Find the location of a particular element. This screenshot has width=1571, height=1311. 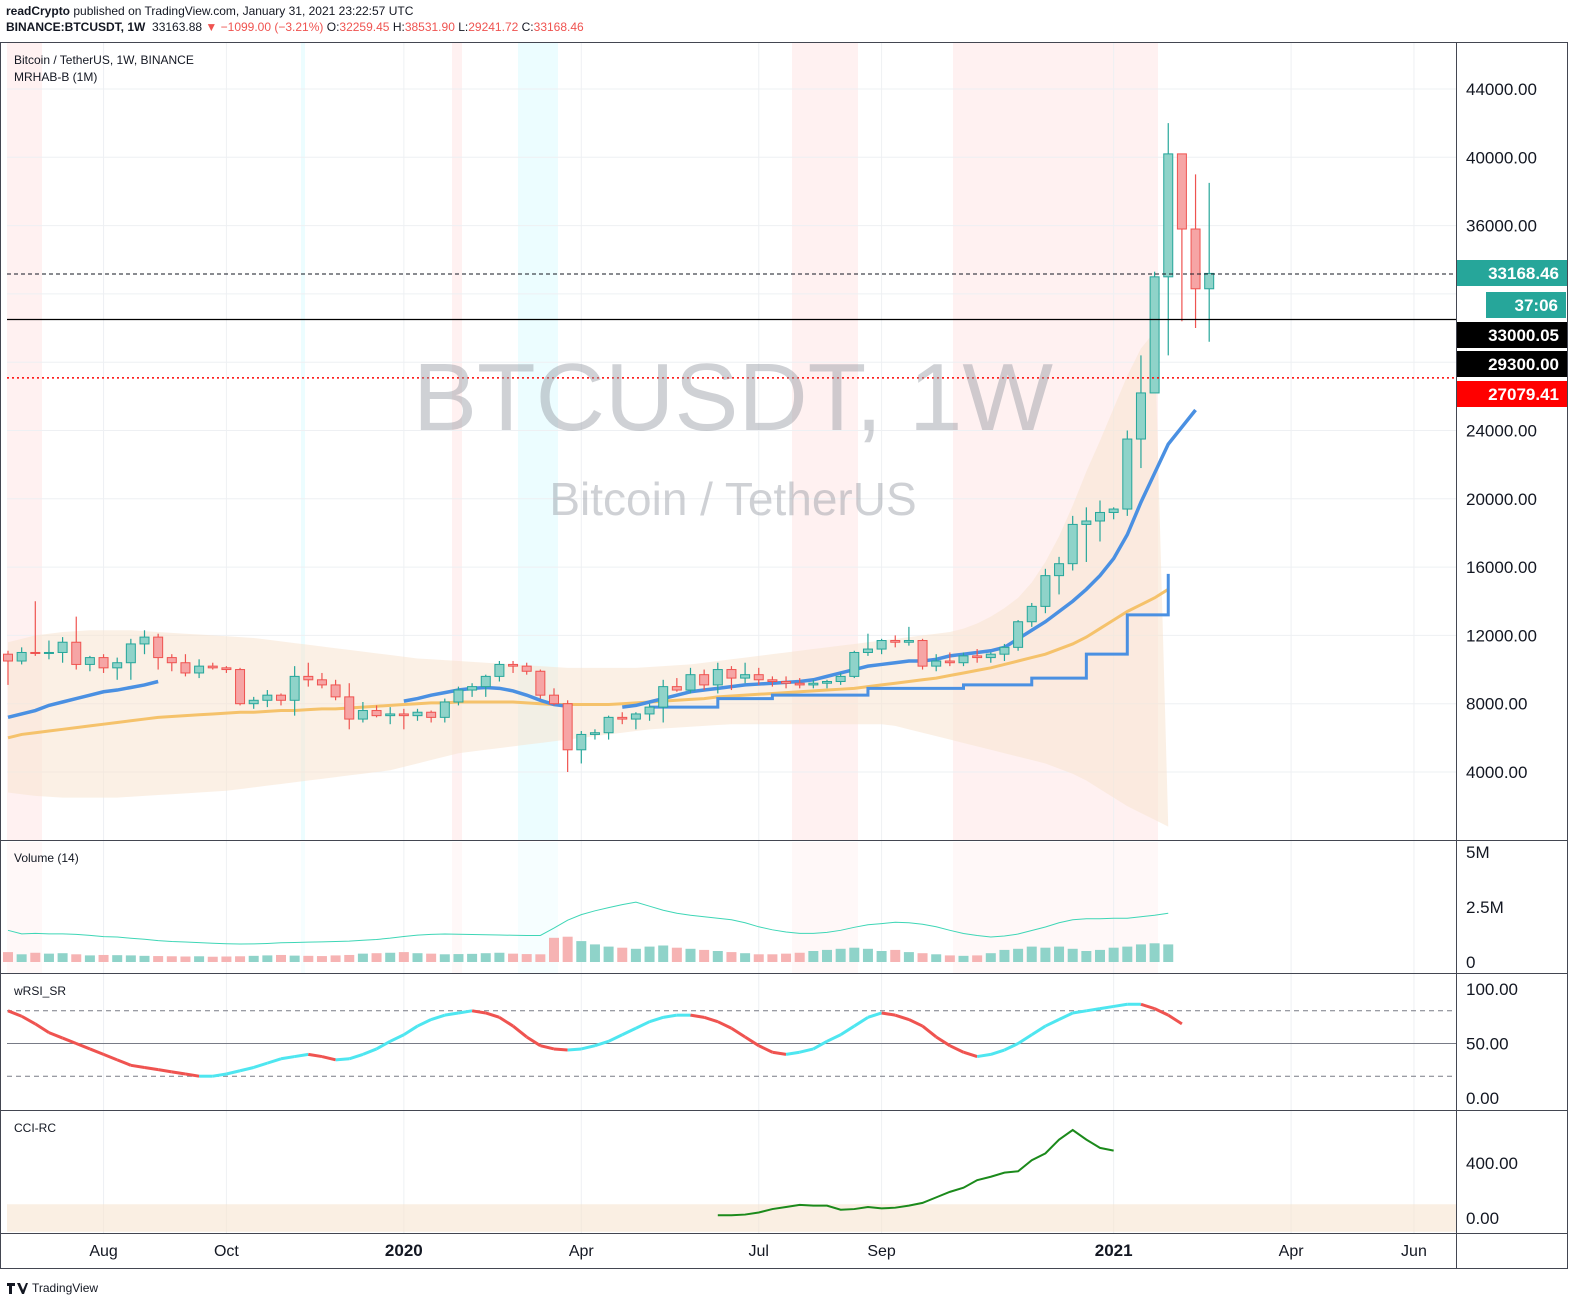

price-axis-label: 12000.00 is located at coordinates (1501, 635).